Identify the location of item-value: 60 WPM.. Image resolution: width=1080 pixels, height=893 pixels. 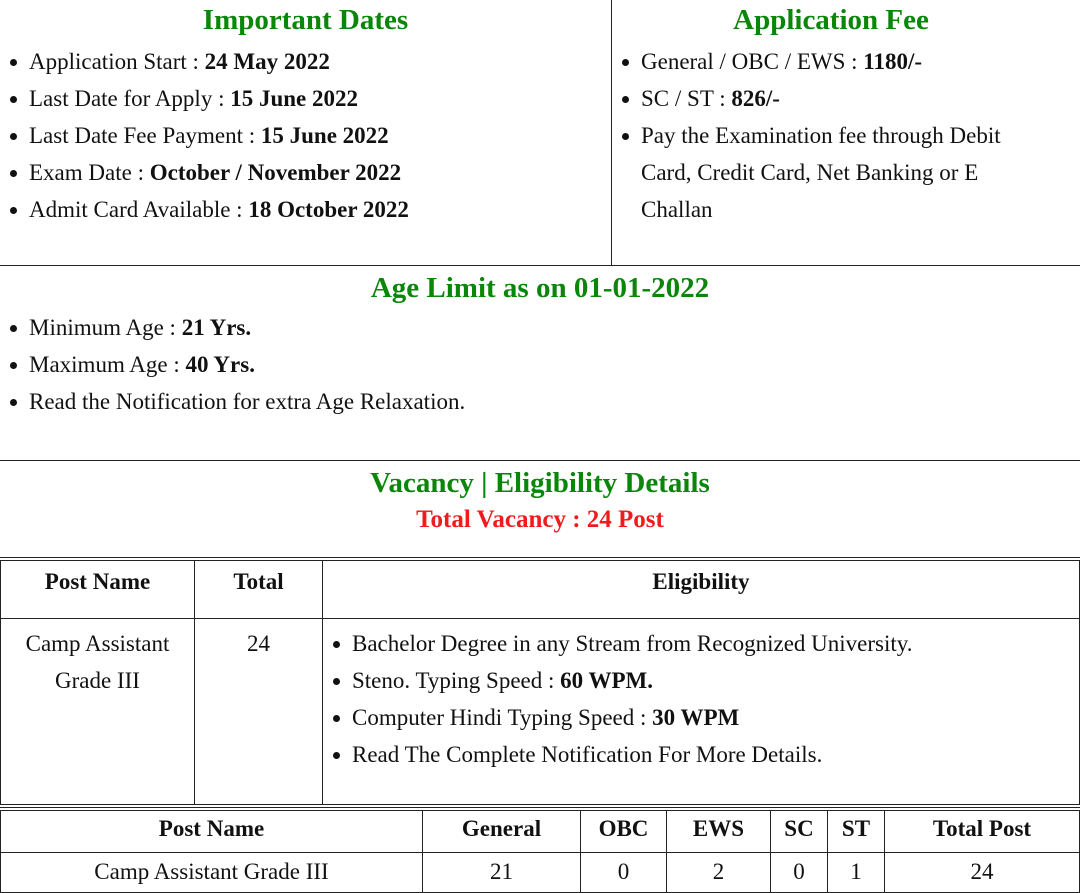
(607, 680).